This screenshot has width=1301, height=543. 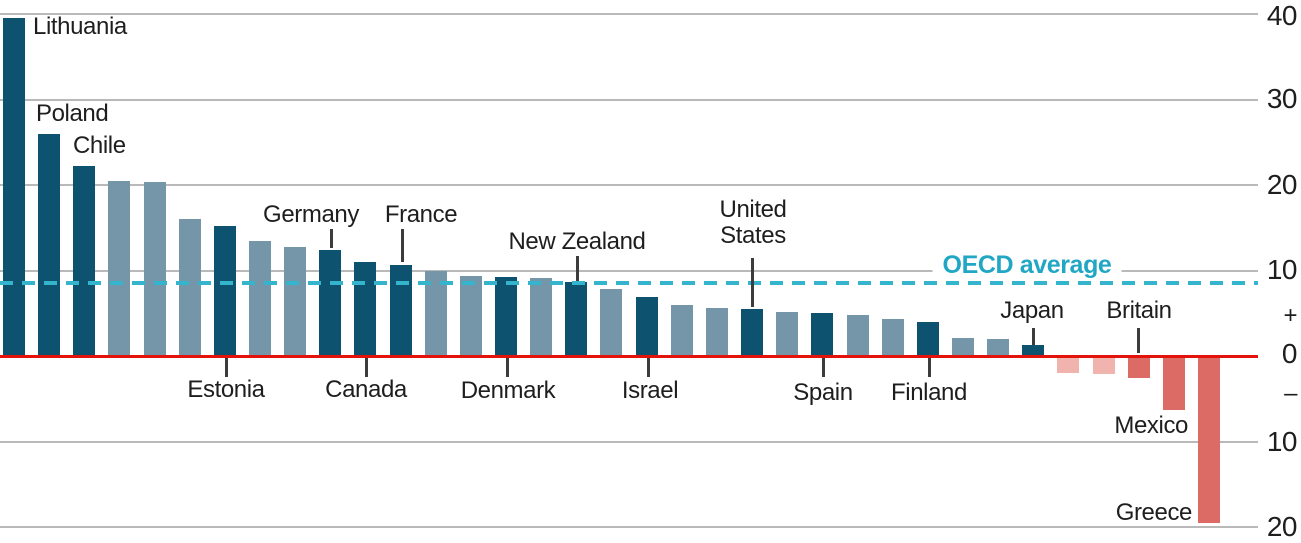 What do you see at coordinates (753, 235) in the screenshot?
I see `label-line: States` at bounding box center [753, 235].